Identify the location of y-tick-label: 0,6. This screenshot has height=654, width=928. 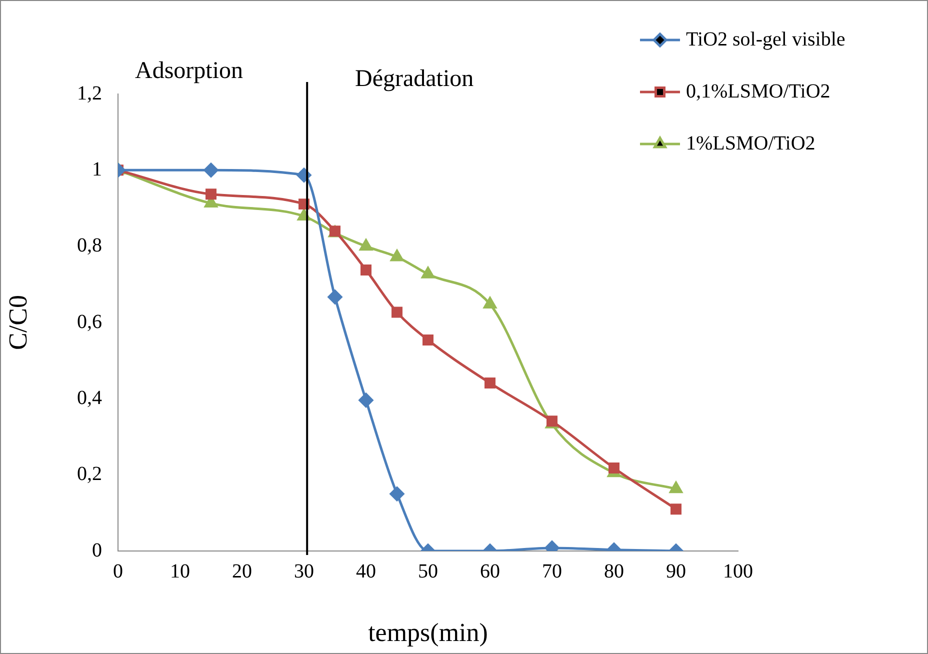
(89, 321).